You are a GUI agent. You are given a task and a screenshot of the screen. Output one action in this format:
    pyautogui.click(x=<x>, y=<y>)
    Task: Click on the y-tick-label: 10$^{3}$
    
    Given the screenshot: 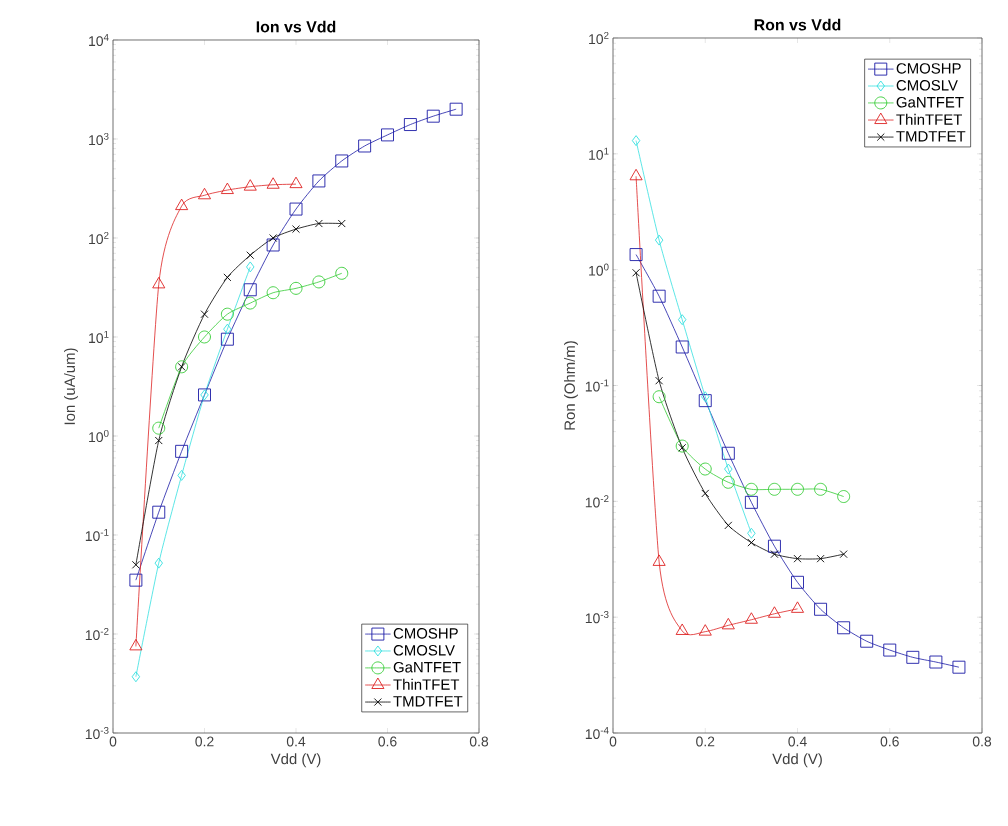 What is the action you would take?
    pyautogui.click(x=99, y=139)
    